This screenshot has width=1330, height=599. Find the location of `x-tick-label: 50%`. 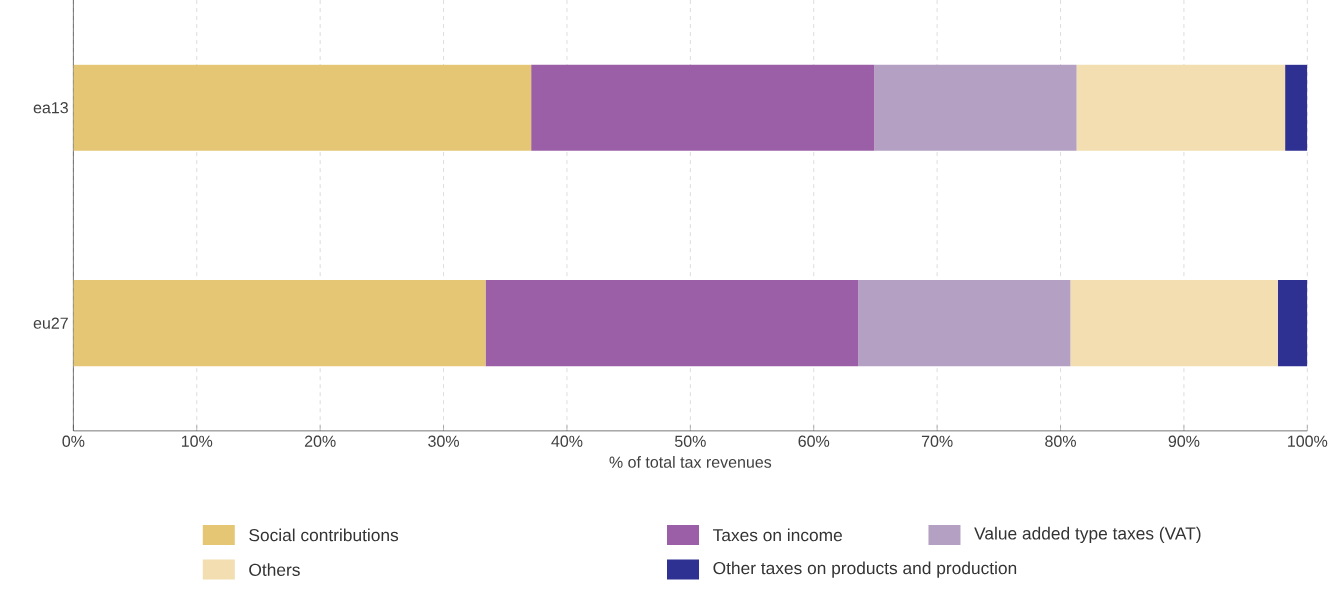

x-tick-label: 50% is located at coordinates (690, 441).